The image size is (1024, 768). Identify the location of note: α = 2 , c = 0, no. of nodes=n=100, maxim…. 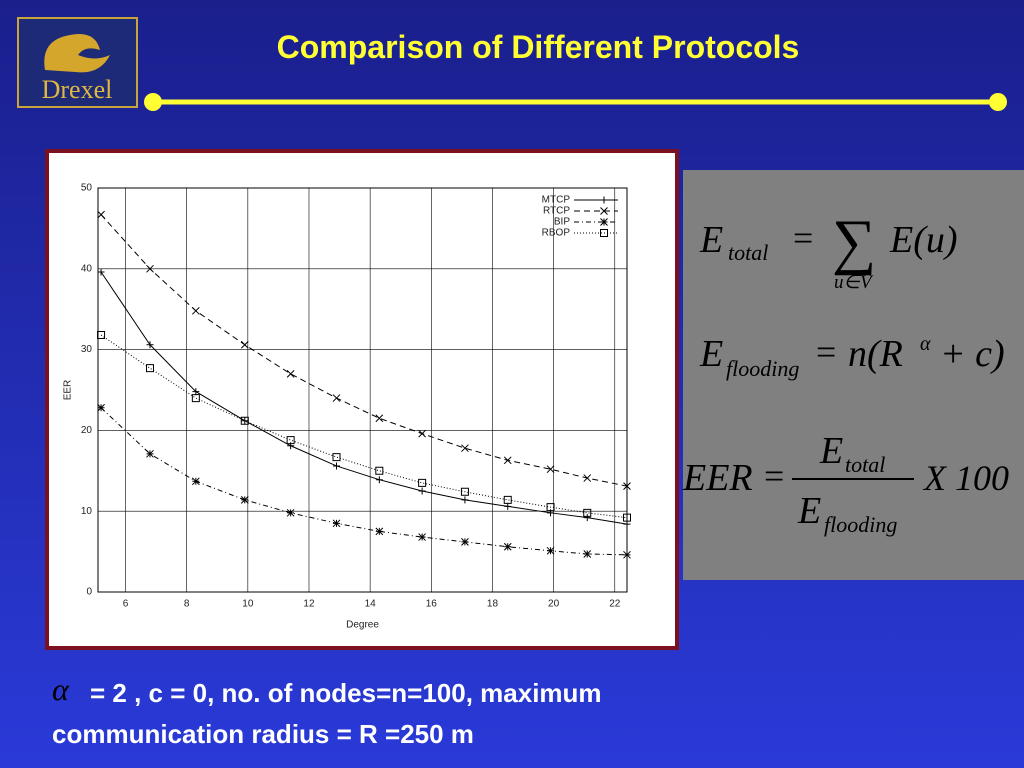
(327, 710).